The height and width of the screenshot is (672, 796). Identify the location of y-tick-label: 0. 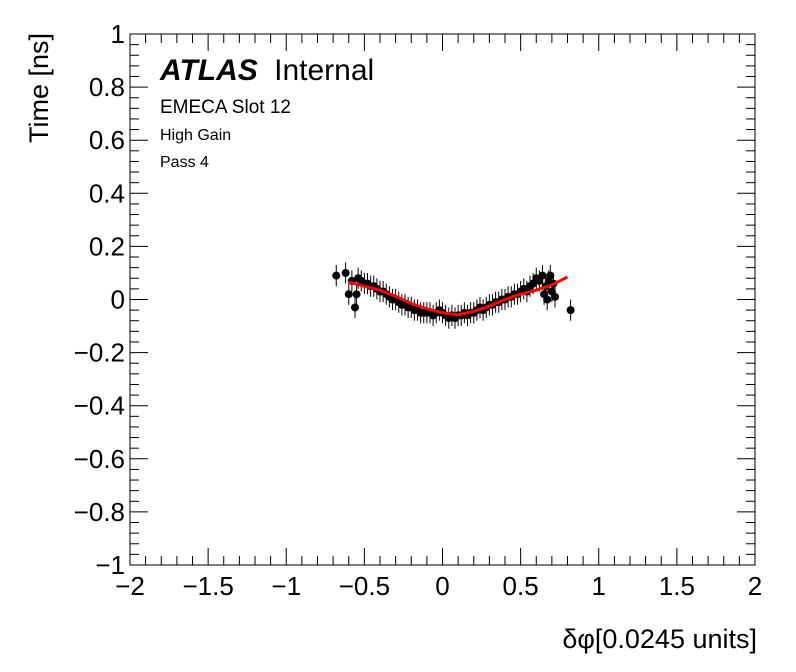
(118, 300).